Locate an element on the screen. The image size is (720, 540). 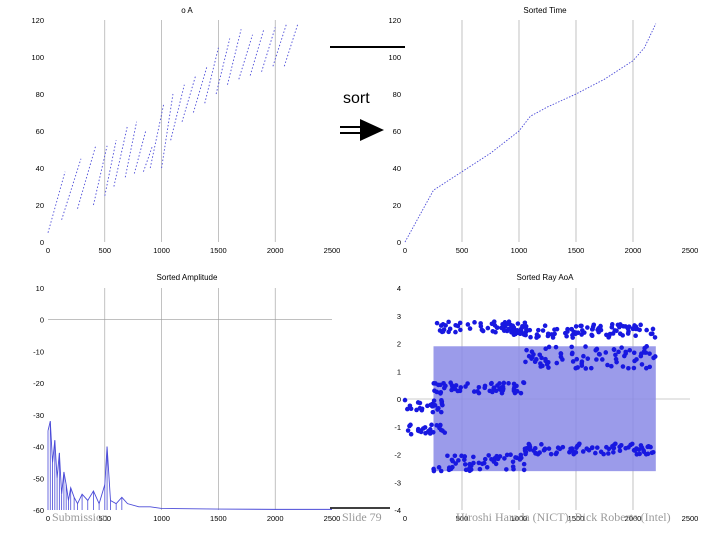
sort-label: sort is located at coordinates (356, 98).